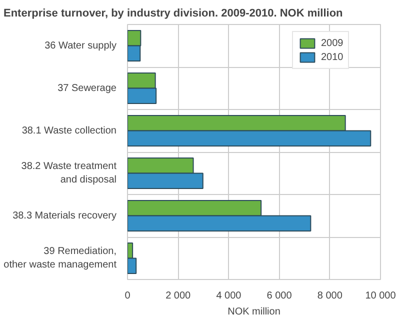 The height and width of the screenshot is (320, 398). What do you see at coordinates (69, 130) in the screenshot?
I see `y-tick-label: 38.1 Waste collection` at bounding box center [69, 130].